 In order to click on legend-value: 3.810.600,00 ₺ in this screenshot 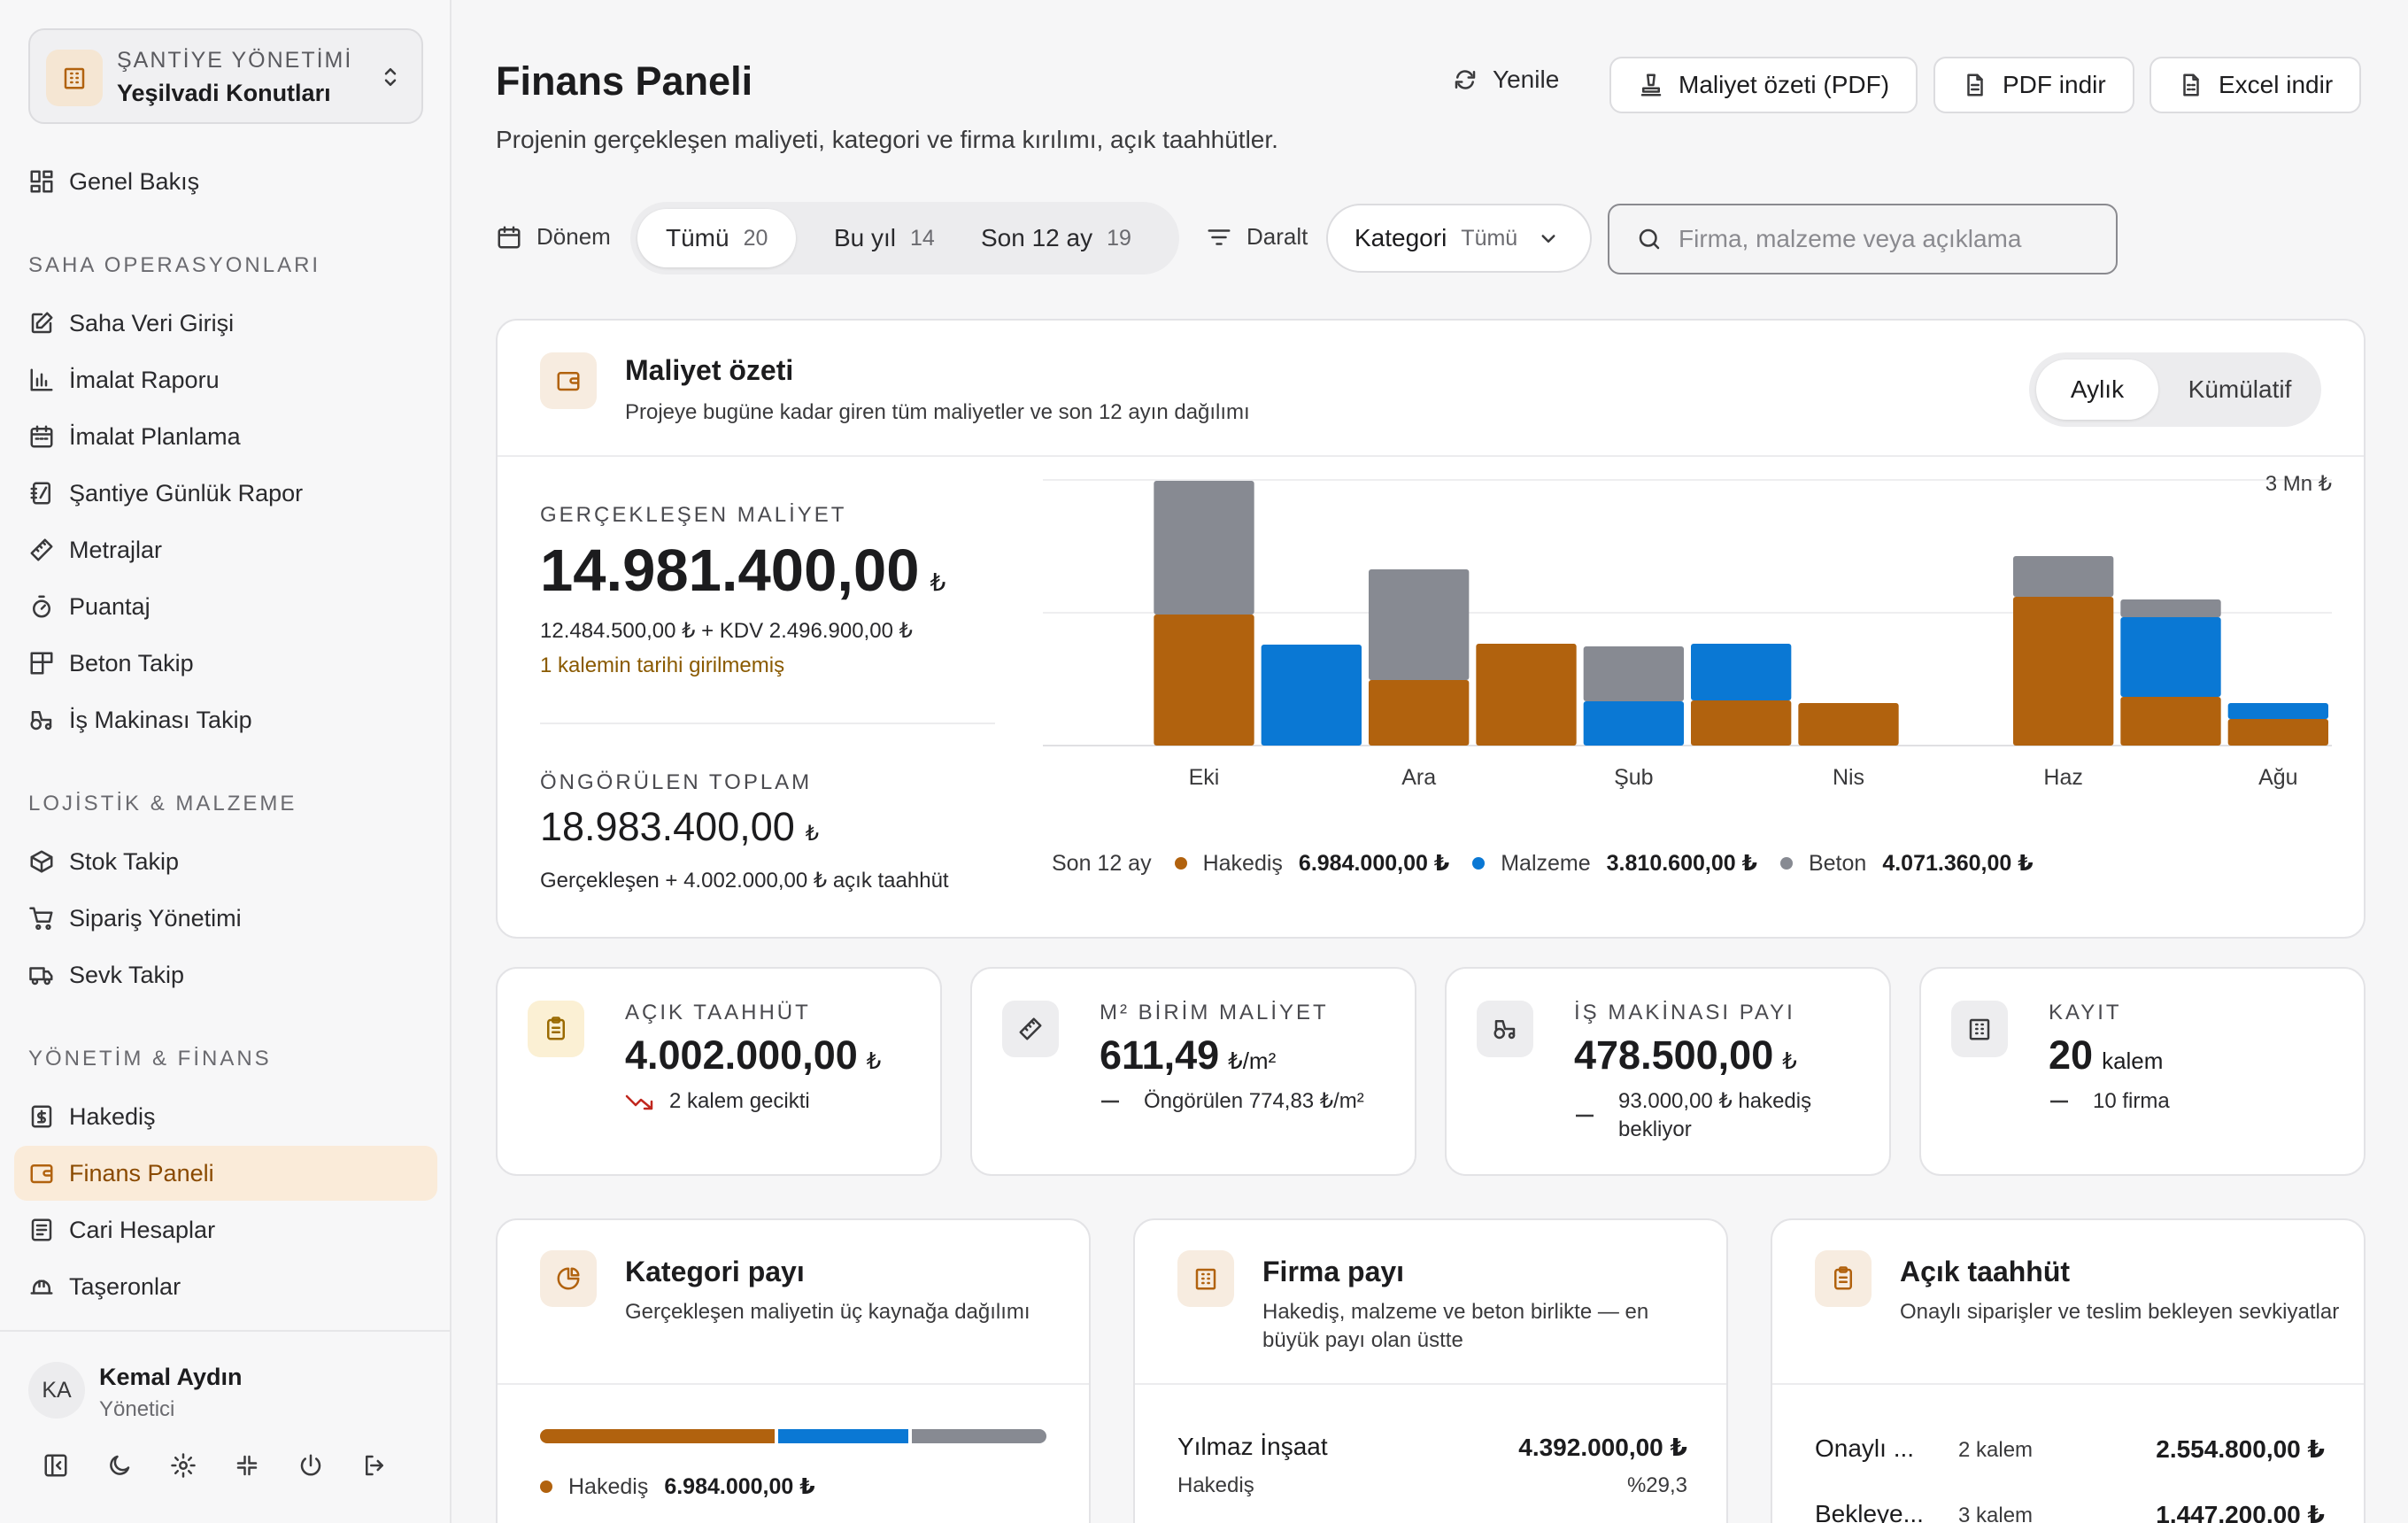, I will do `click(1681, 863)`.